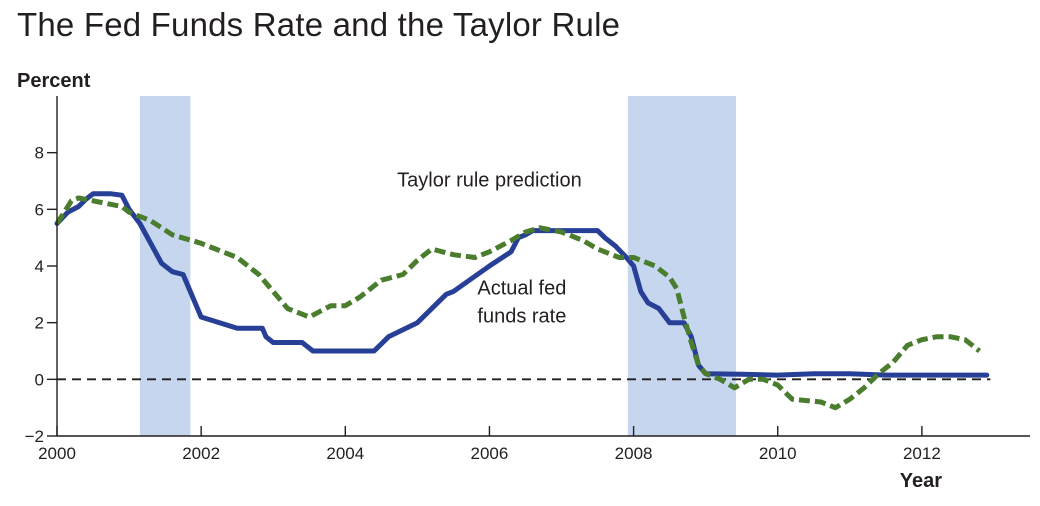 This screenshot has width=1040, height=506. Describe the element at coordinates (39, 209) in the screenshot. I see `y-tick-label: 6` at that location.